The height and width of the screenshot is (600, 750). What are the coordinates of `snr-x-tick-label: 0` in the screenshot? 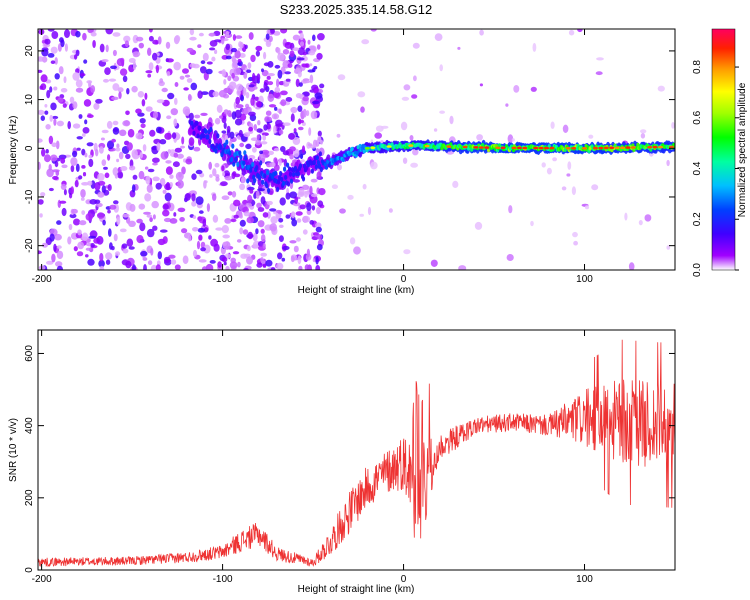 It's located at (404, 579).